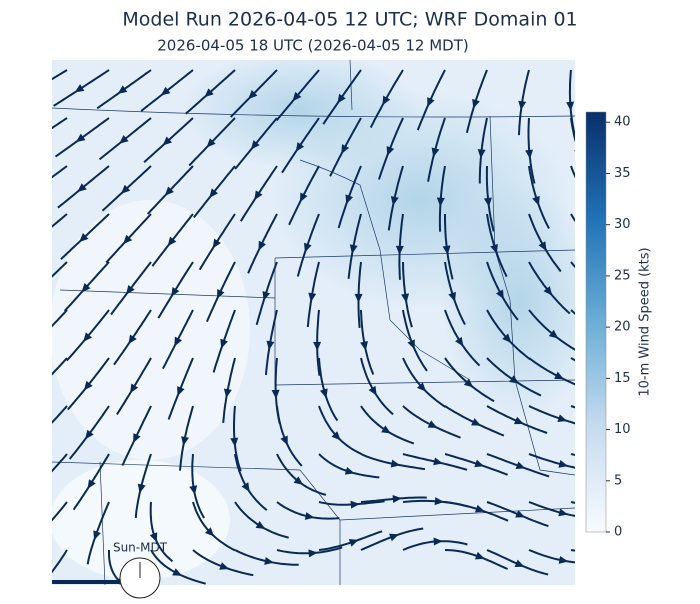 This screenshot has height=604, width=700. Describe the element at coordinates (312, 46) in the screenshot. I see `subtitle: 2026-04-05 18 UTC (2026-04-05 12 MDT)` at that location.